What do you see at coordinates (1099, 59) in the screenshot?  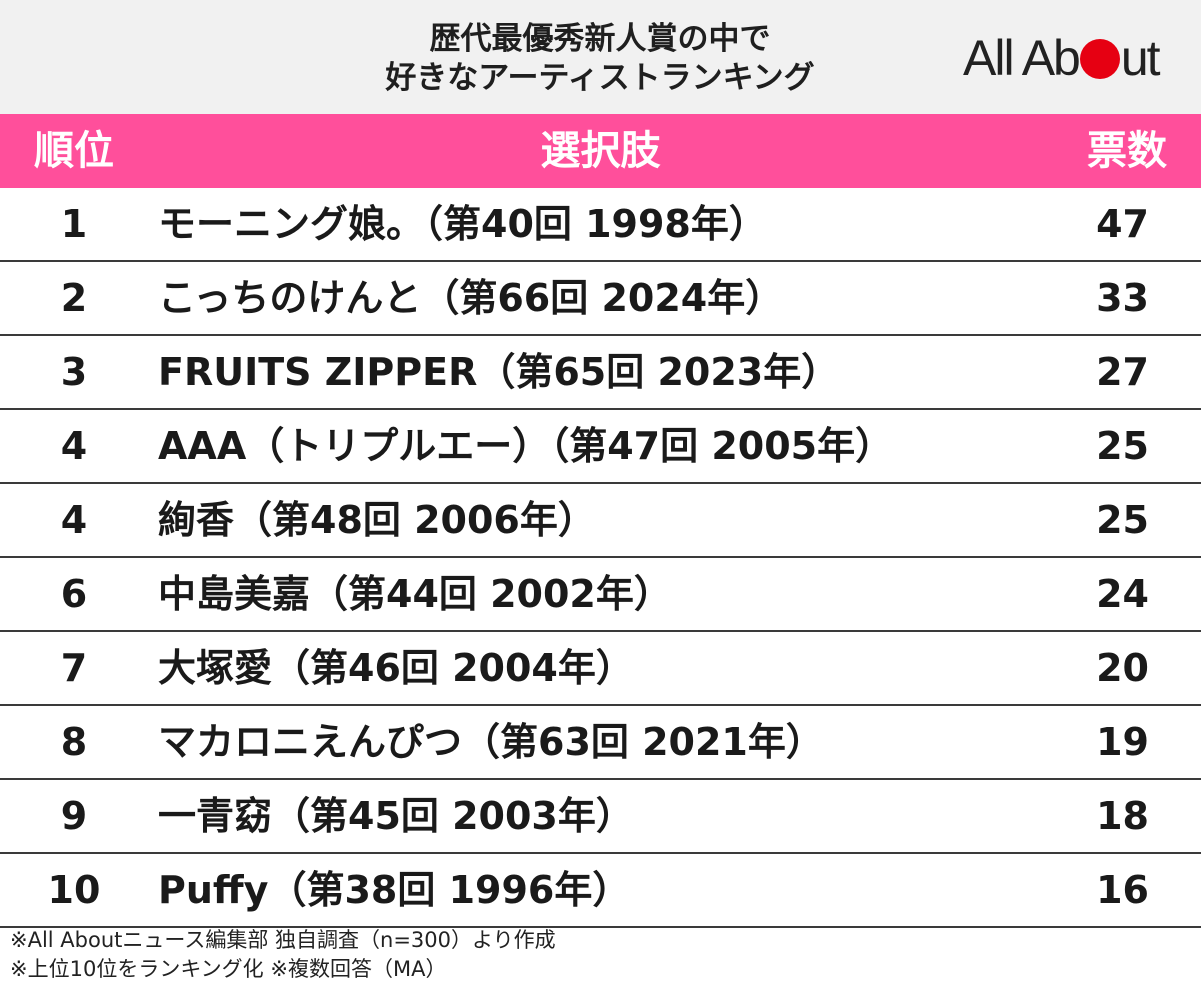 I see `logo-red-dot-icon` at bounding box center [1099, 59].